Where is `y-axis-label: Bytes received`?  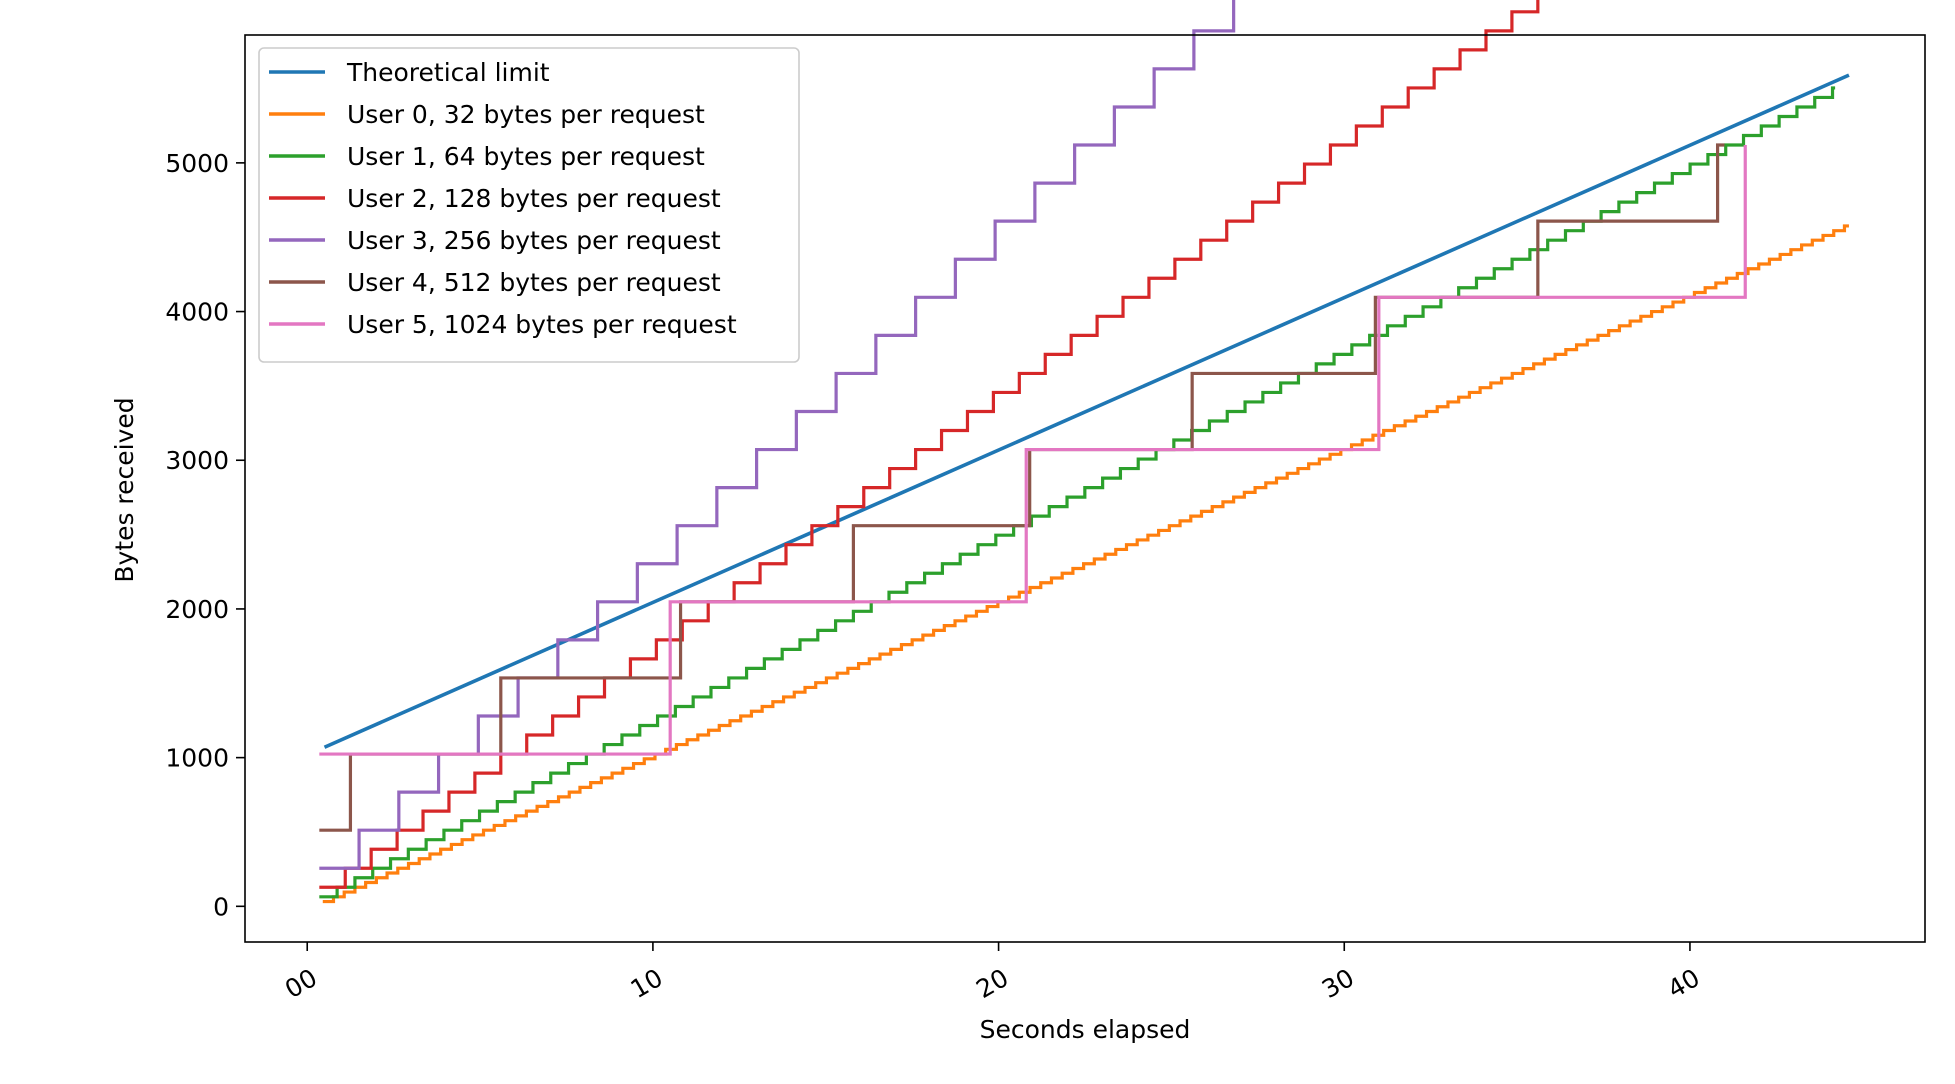
y-axis-label: Bytes received is located at coordinates (124, 489).